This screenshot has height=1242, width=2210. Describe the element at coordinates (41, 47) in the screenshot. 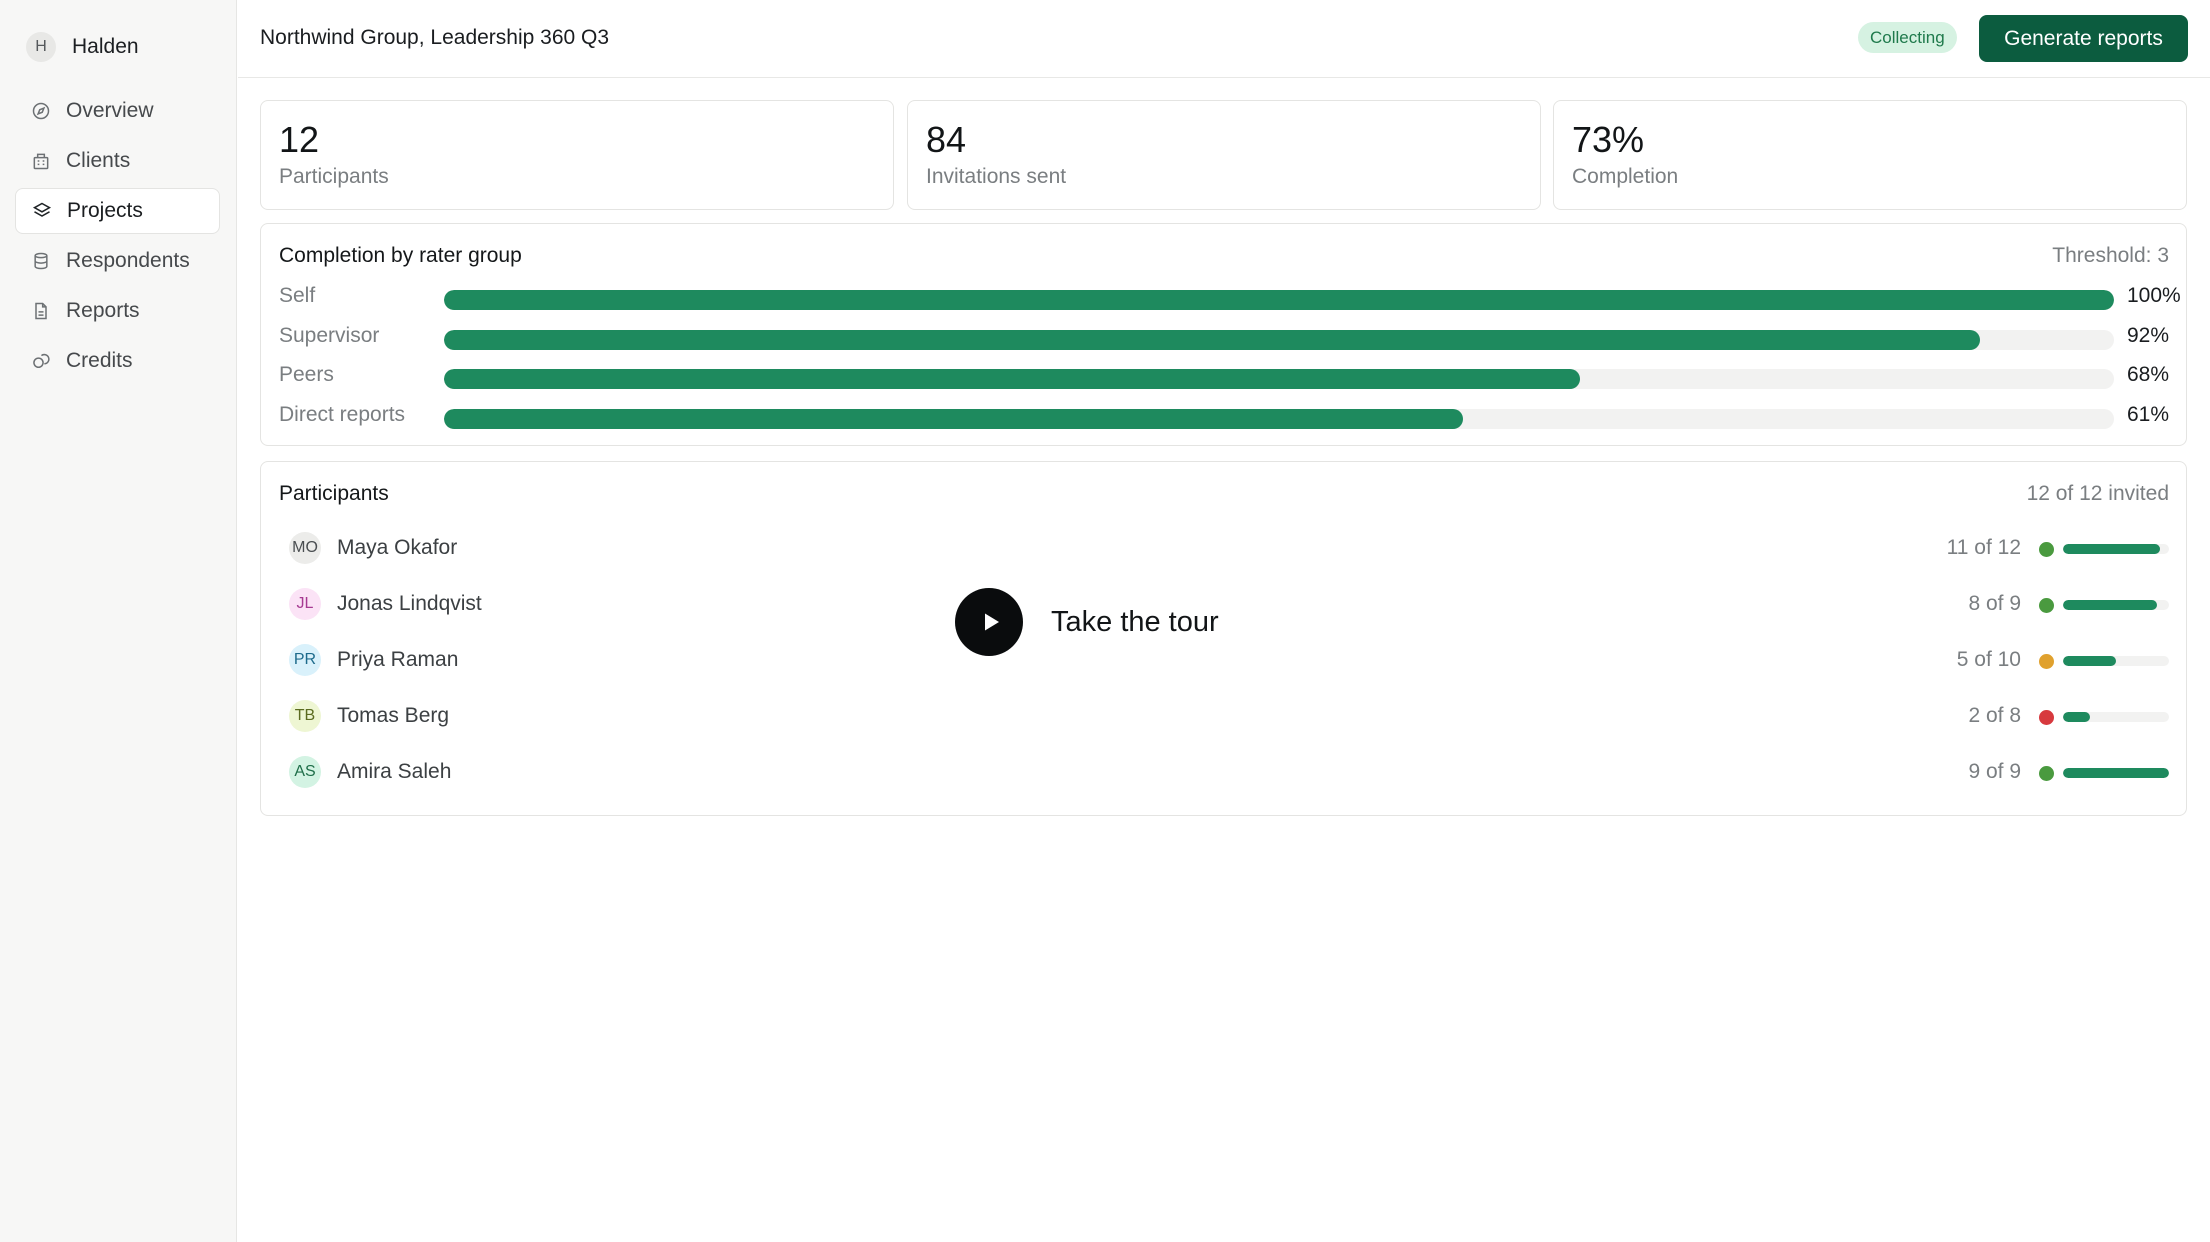

I see `workspace-avatar: H` at that location.